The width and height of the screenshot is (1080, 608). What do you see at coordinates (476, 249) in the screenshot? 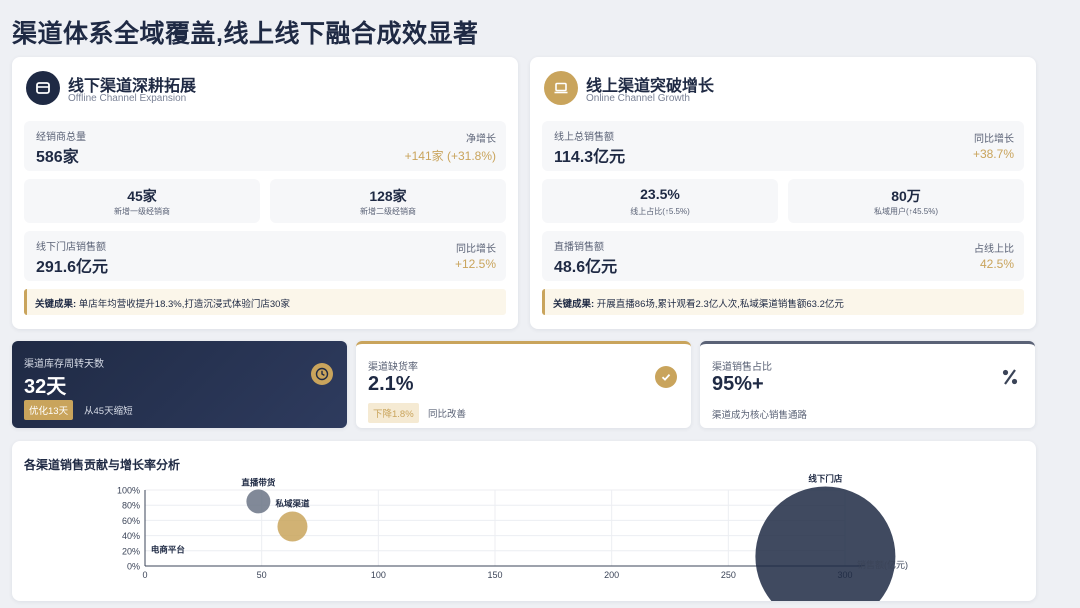
I see `store-growth-label: 同比增长` at bounding box center [476, 249].